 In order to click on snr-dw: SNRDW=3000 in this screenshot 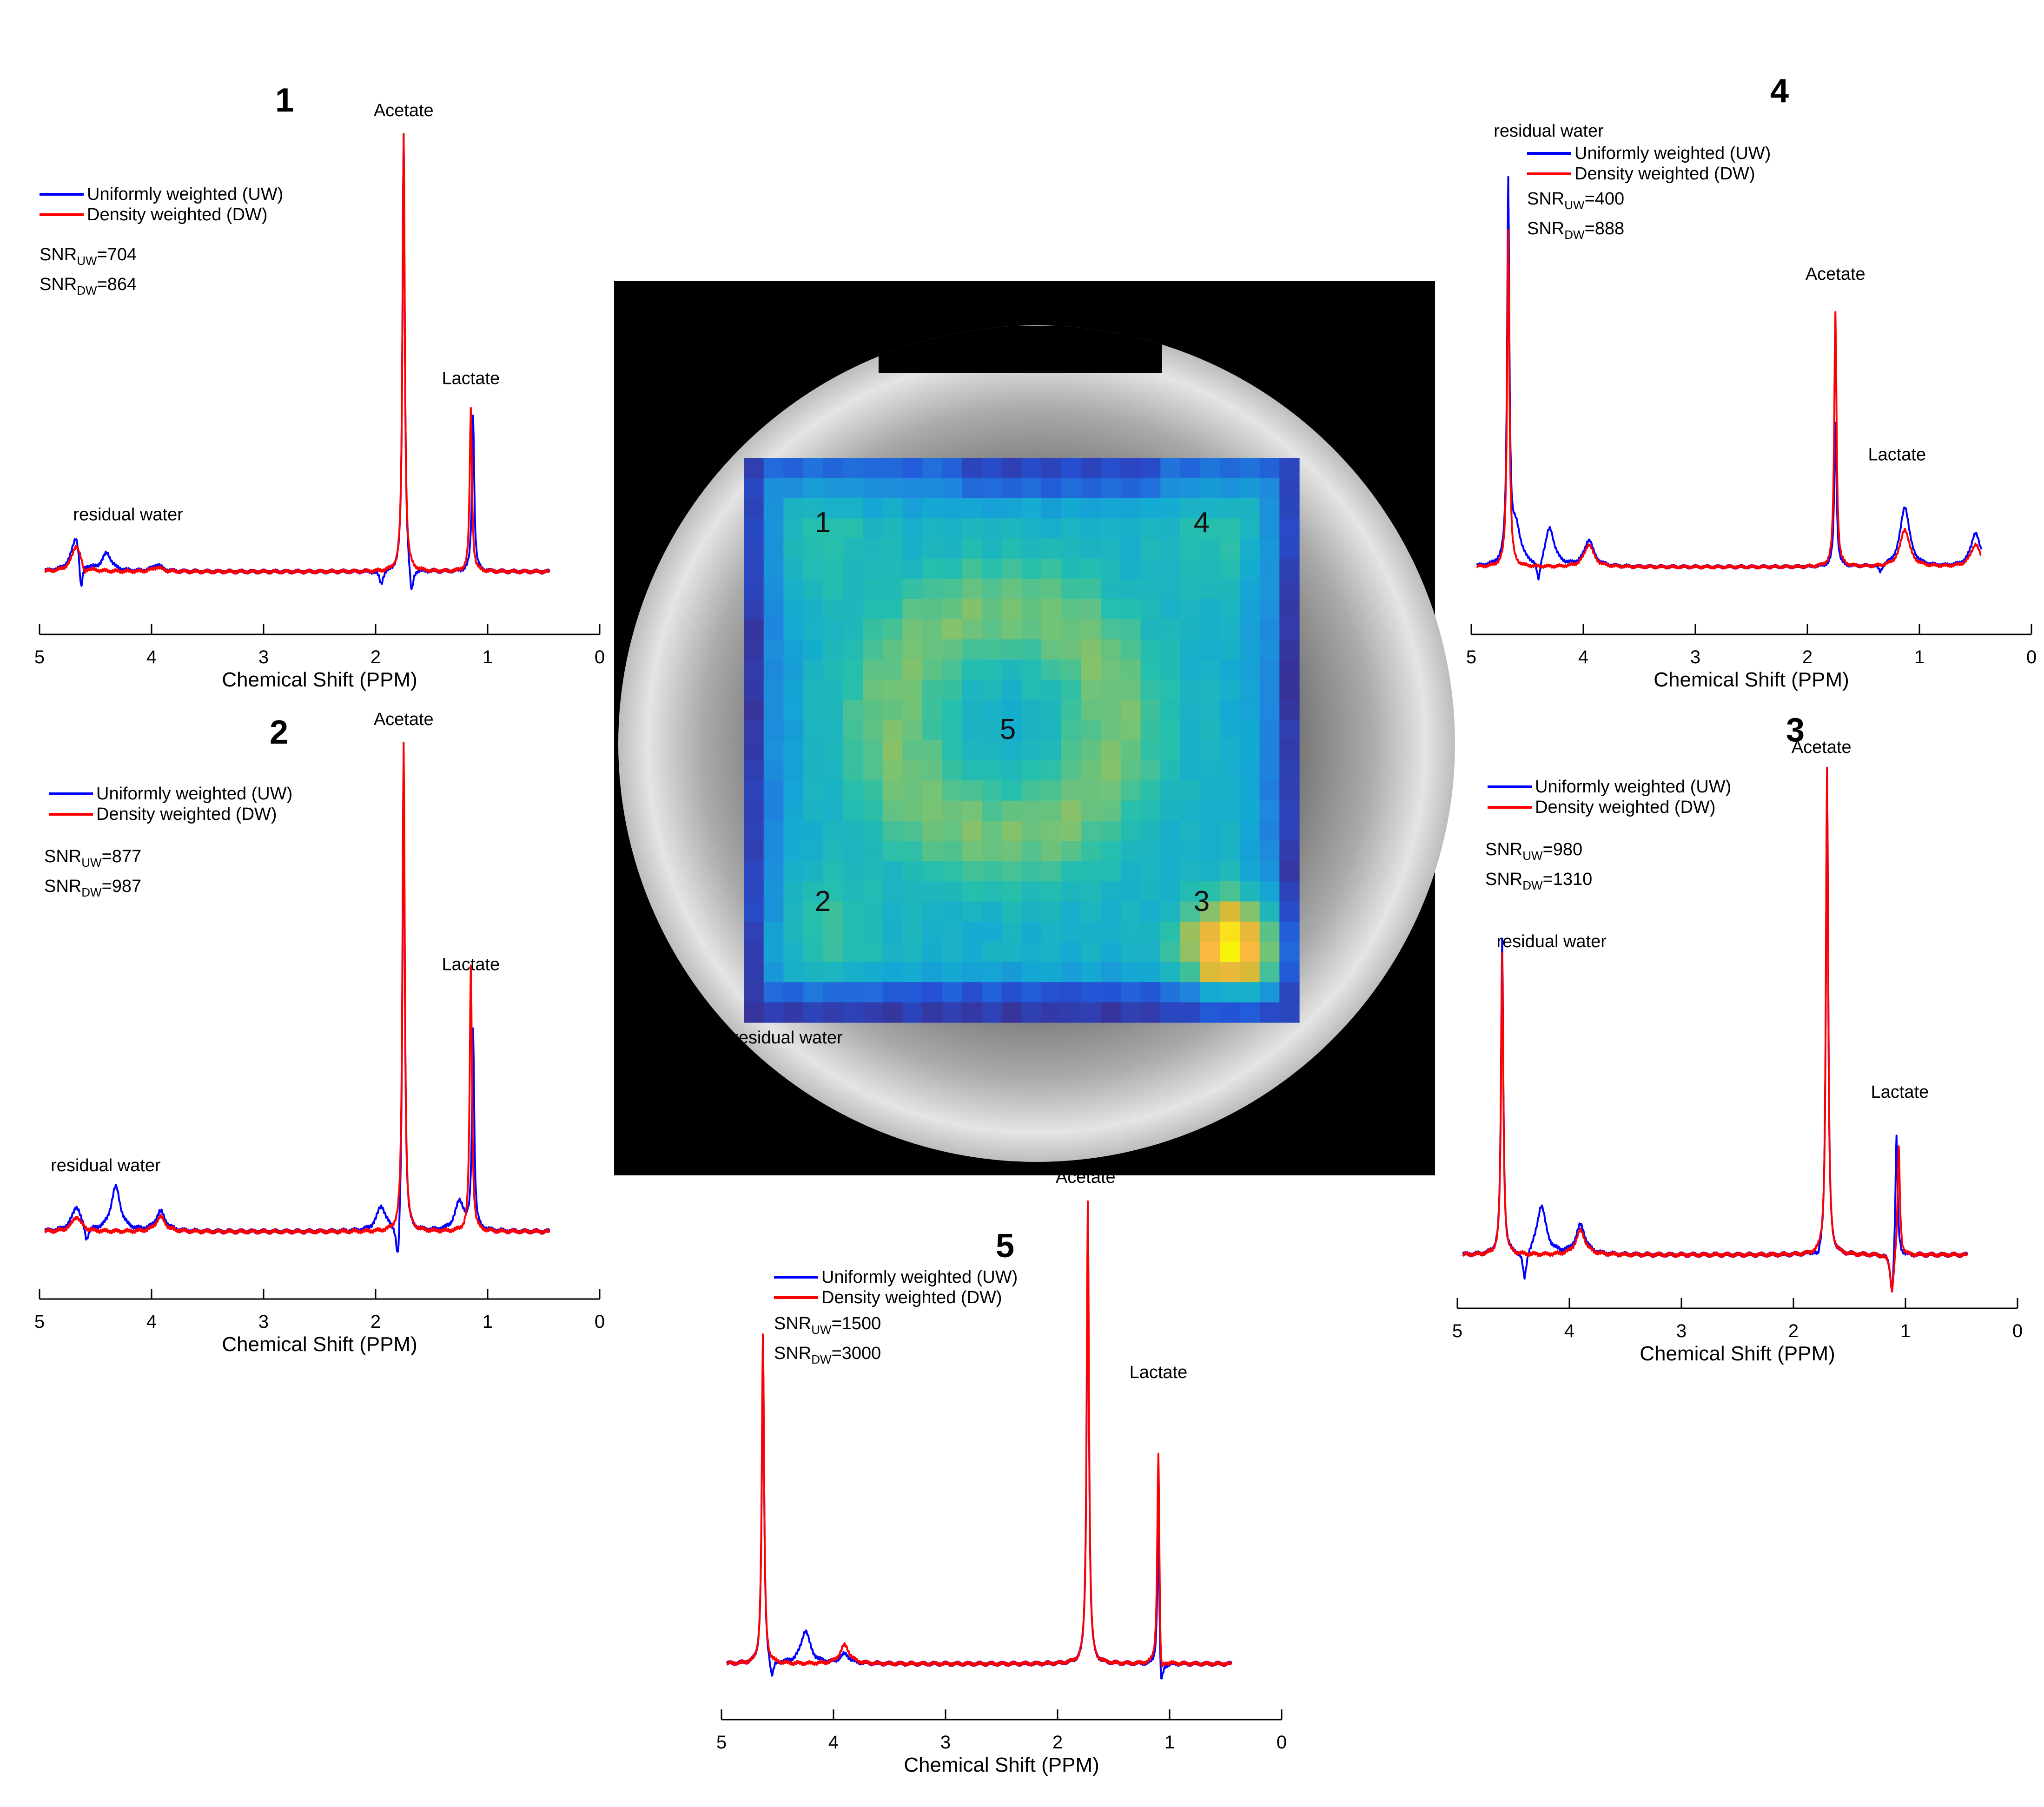, I will do `click(827, 1355)`.